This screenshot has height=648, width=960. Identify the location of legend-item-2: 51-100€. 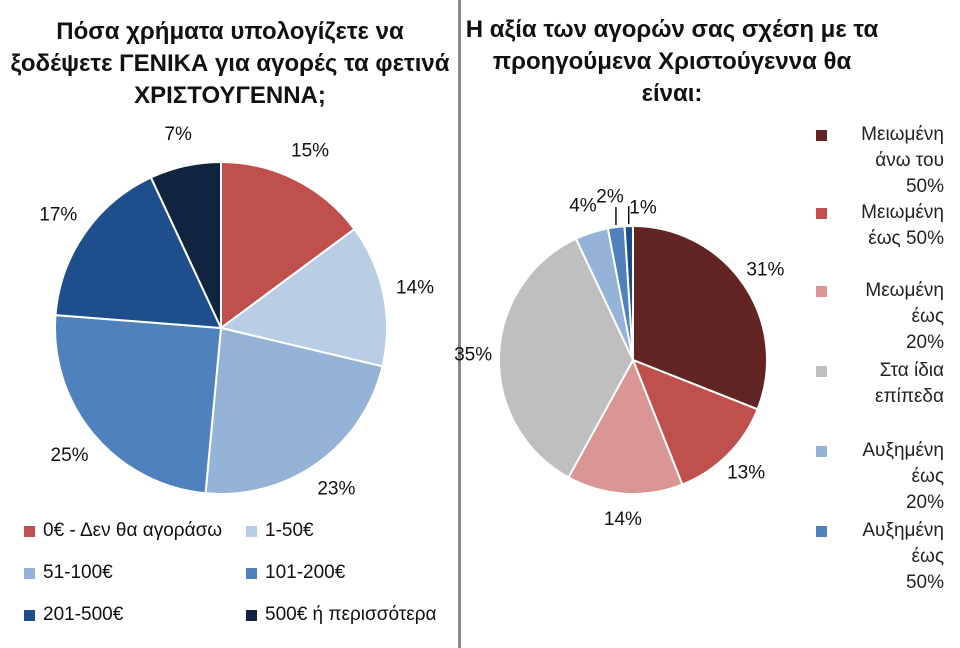
(68, 573).